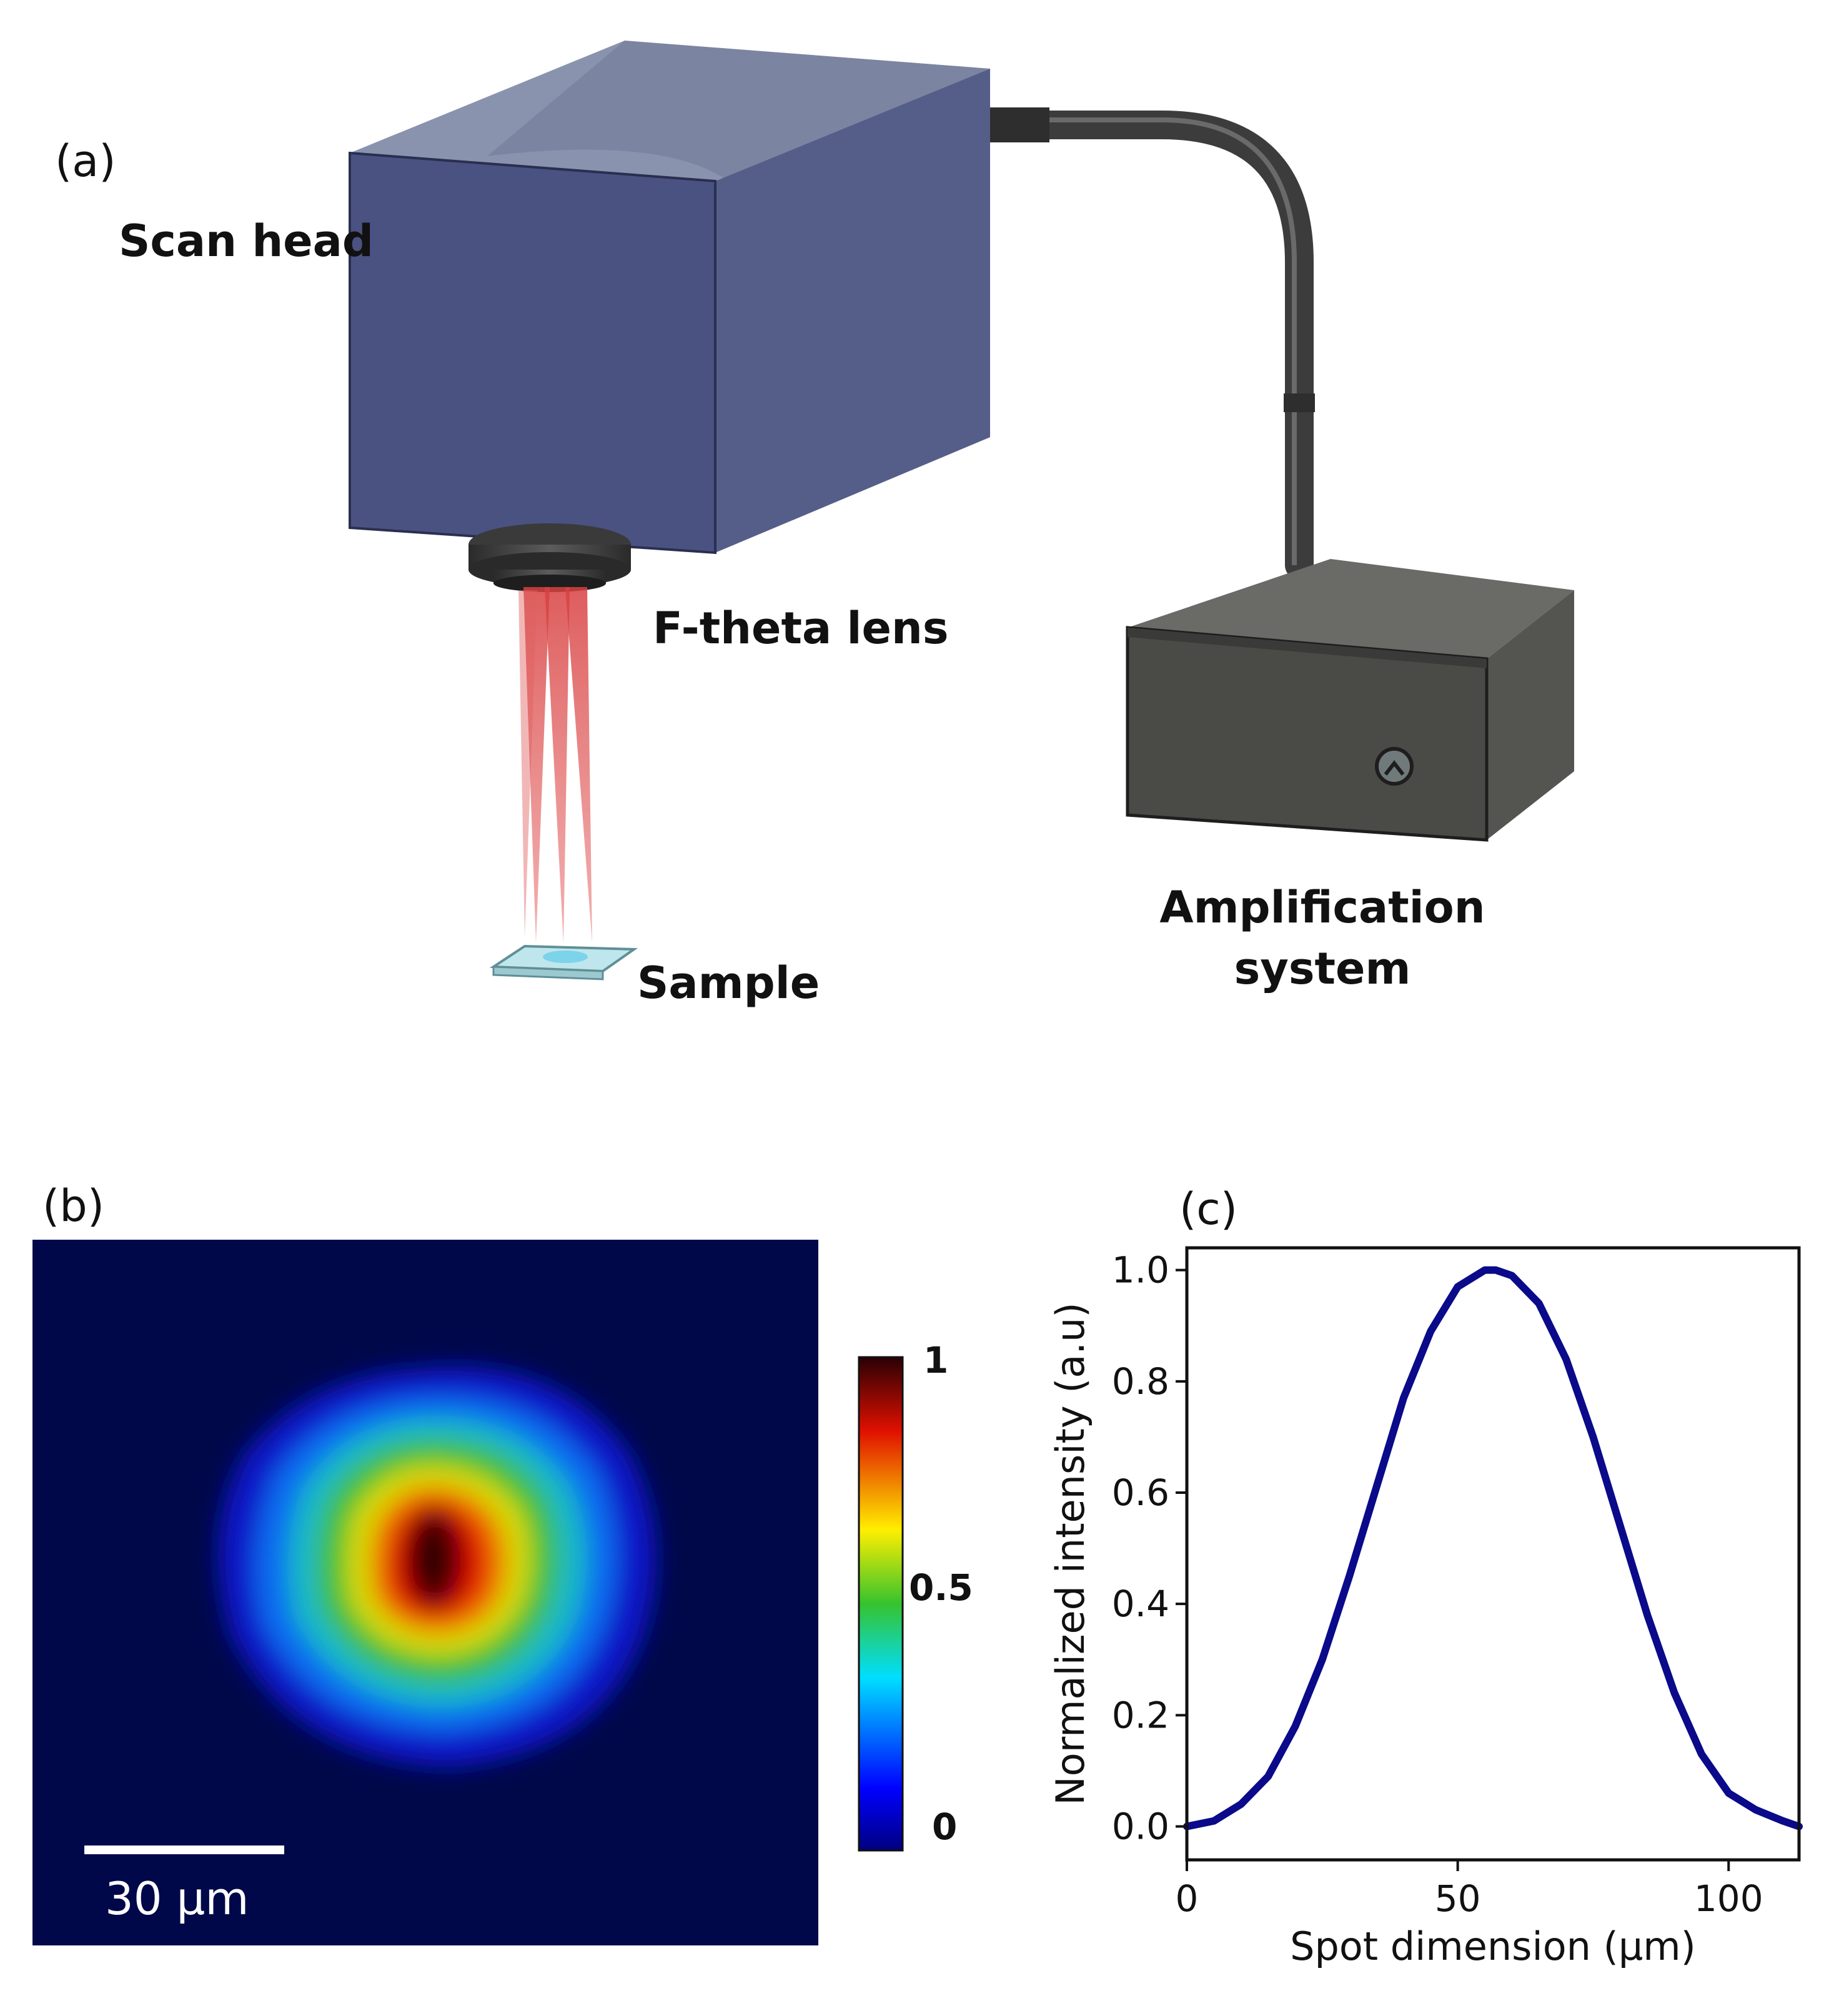  What do you see at coordinates (1350, 701) in the screenshot?
I see `amplification-box` at bounding box center [1350, 701].